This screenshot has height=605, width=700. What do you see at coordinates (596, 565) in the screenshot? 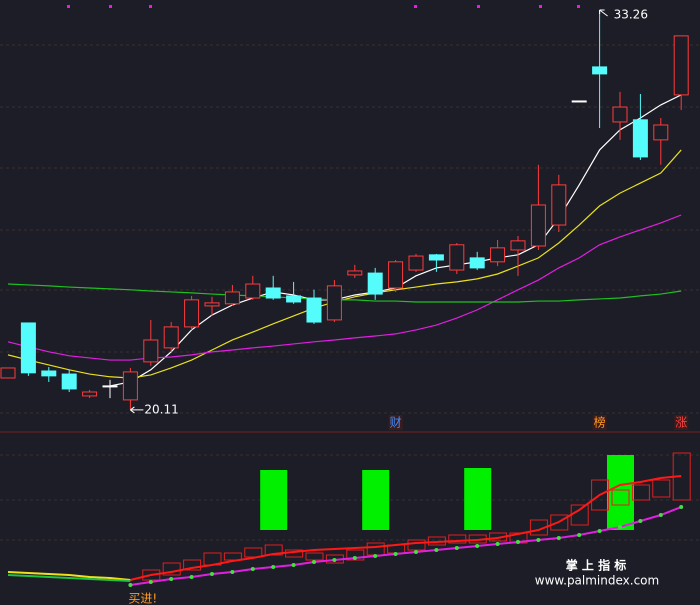
I see `watermark-title: 掌 上 指 标` at bounding box center [596, 565].